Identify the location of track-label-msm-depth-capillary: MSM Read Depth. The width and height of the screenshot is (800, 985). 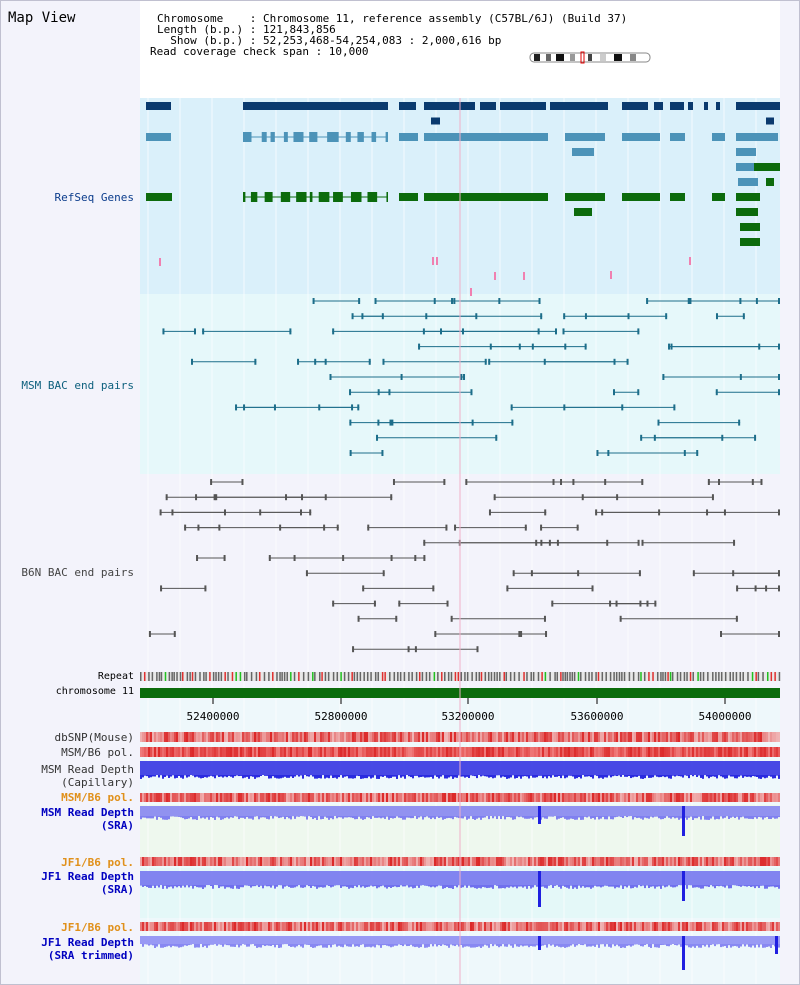
(87, 769).